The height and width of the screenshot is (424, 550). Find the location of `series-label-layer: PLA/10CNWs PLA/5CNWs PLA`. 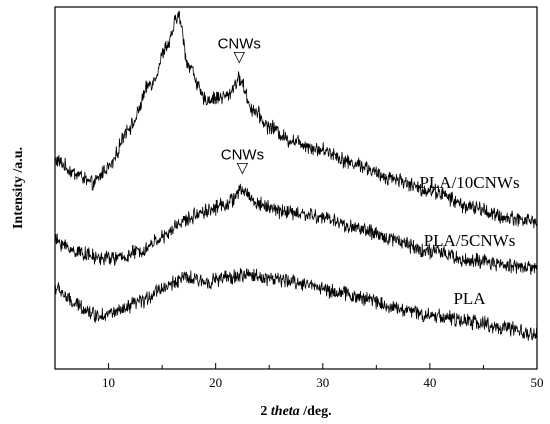

series-label-layer: PLA/10CNWs PLA/5CNWs PLA is located at coordinates (469, 240).